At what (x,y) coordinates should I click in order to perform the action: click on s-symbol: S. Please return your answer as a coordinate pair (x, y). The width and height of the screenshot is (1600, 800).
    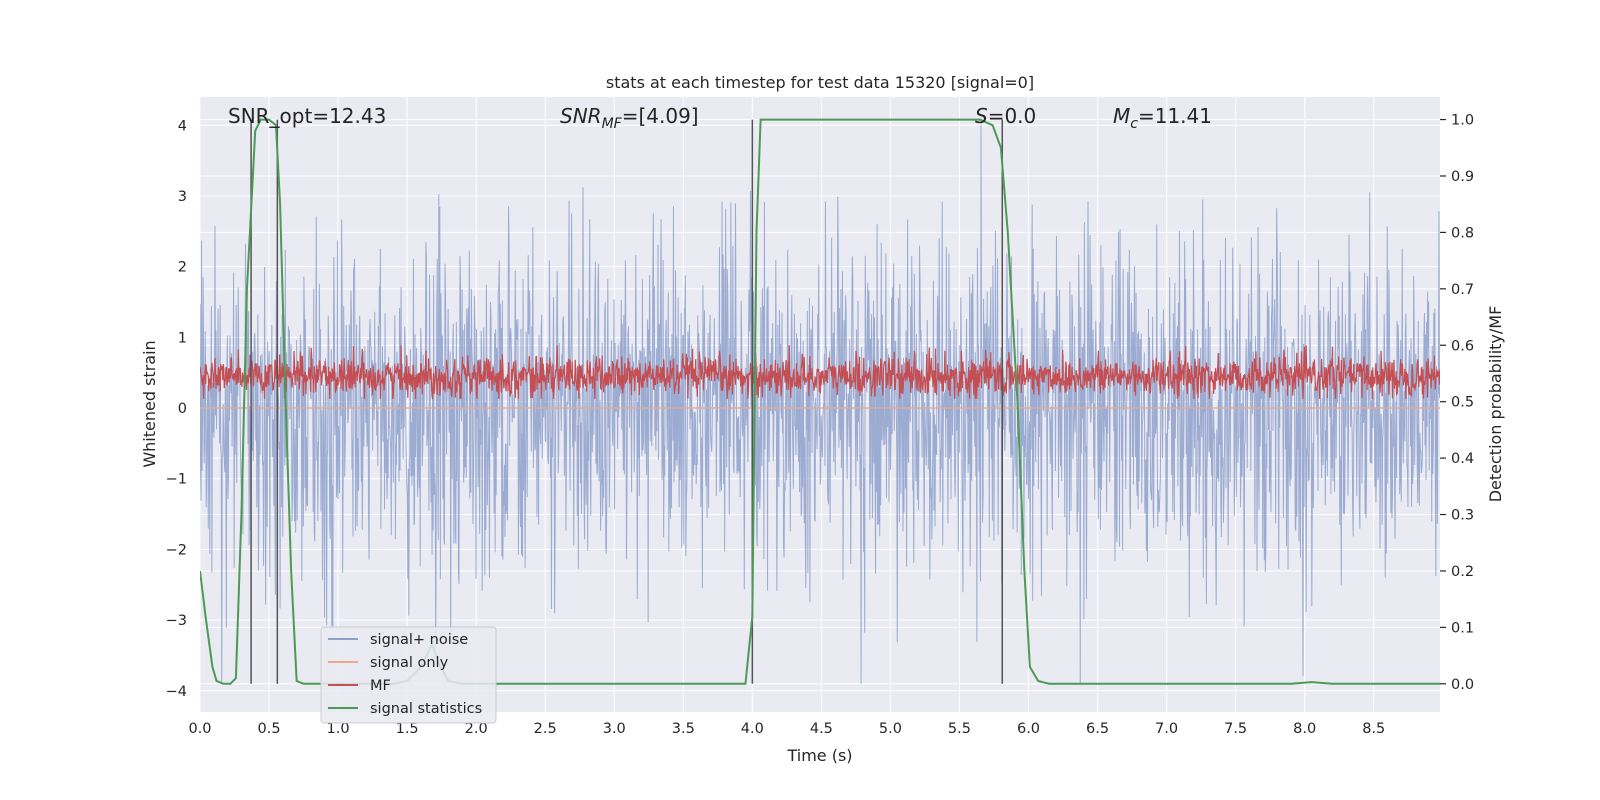
    Looking at the image, I should click on (981, 116).